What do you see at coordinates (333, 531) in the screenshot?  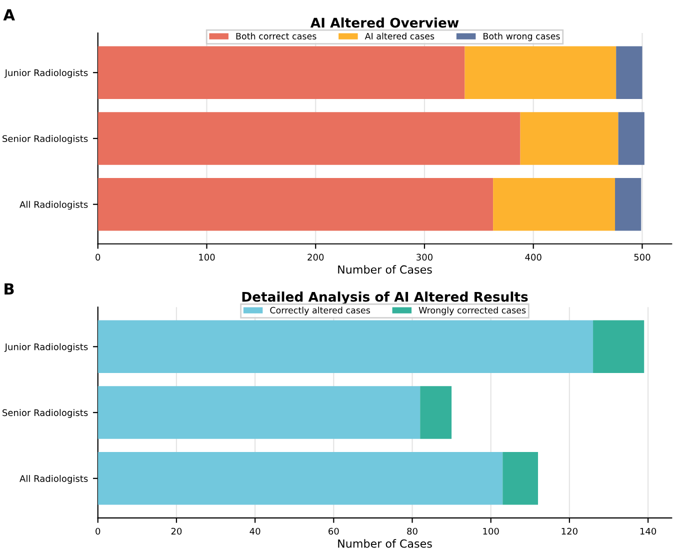 I see `x-tick-label: 60` at bounding box center [333, 531].